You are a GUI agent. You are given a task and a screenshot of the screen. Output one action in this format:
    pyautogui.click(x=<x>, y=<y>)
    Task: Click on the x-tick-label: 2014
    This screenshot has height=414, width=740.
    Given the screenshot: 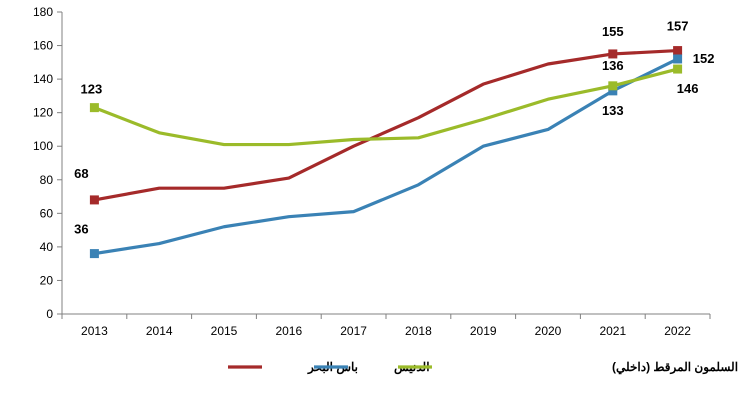 What is the action you would take?
    pyautogui.click(x=159, y=331)
    